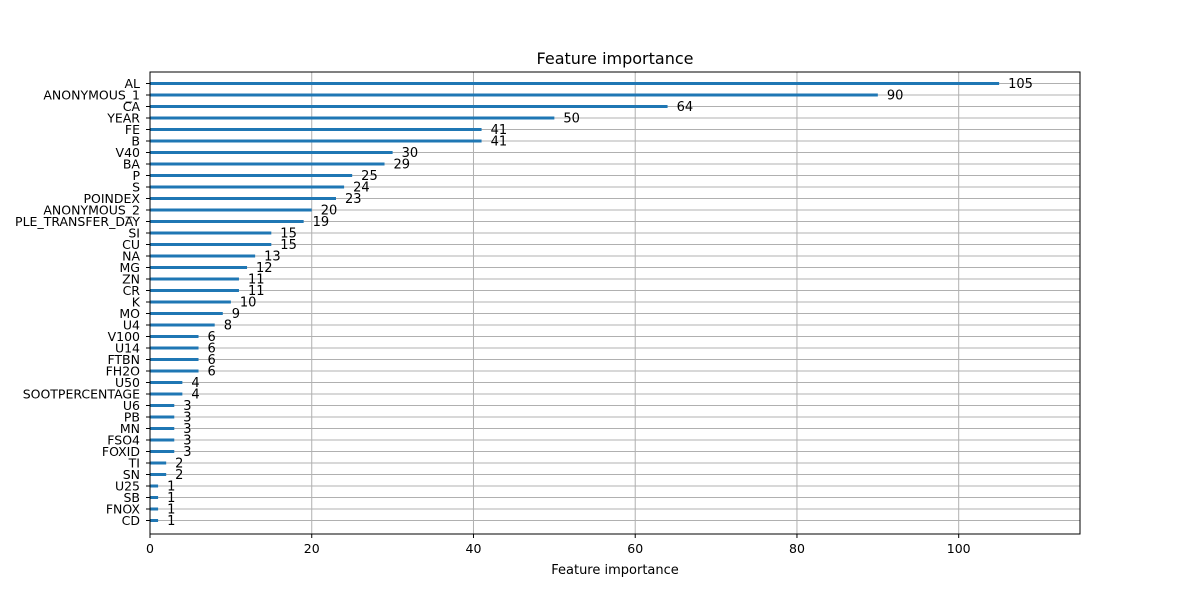 The height and width of the screenshot is (600, 1200). I want to click on y-tick-label: PB, so click(132, 417).